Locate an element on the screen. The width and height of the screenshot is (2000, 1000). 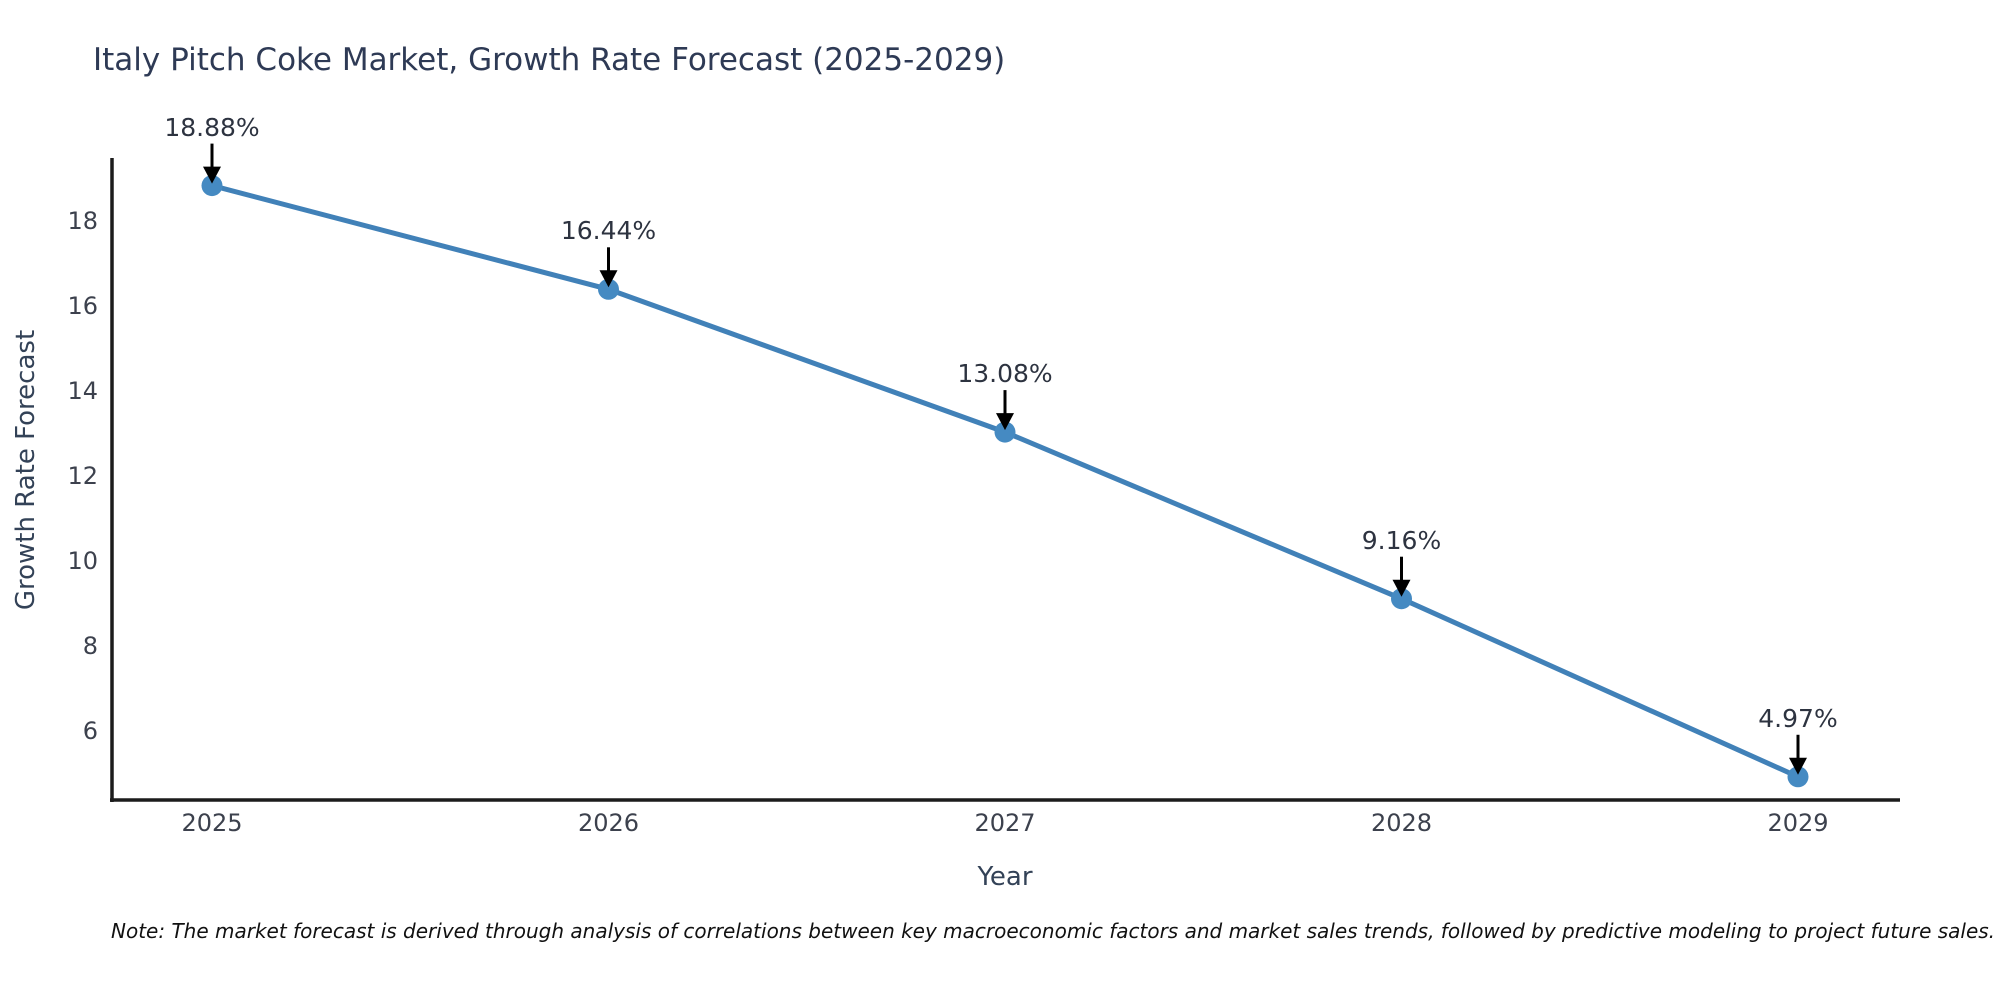
x-tick-label-2029: 2029 is located at coordinates (1798, 823).